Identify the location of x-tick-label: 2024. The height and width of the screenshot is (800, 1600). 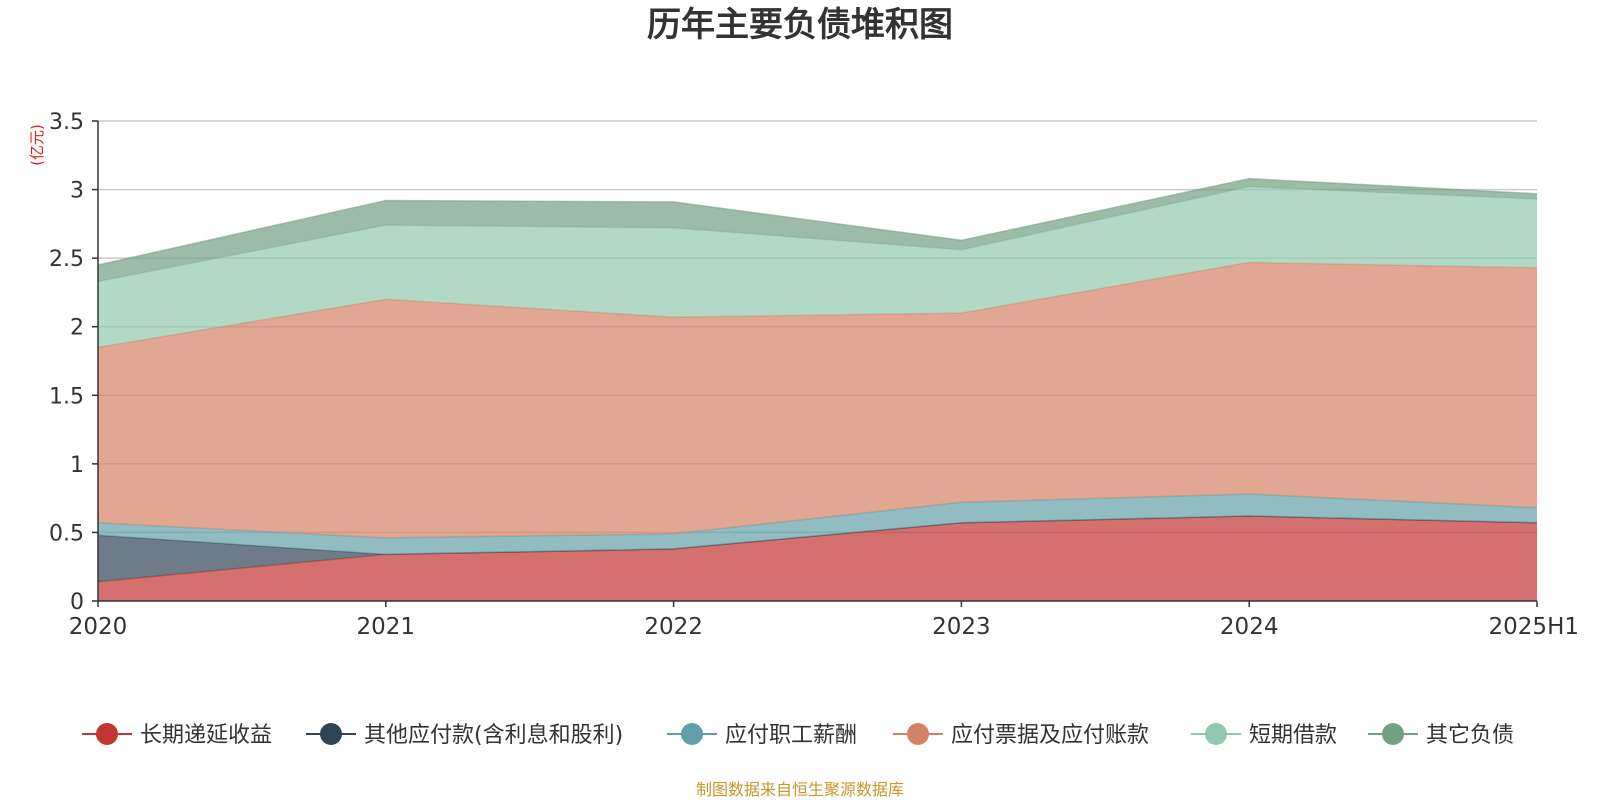
(1249, 627).